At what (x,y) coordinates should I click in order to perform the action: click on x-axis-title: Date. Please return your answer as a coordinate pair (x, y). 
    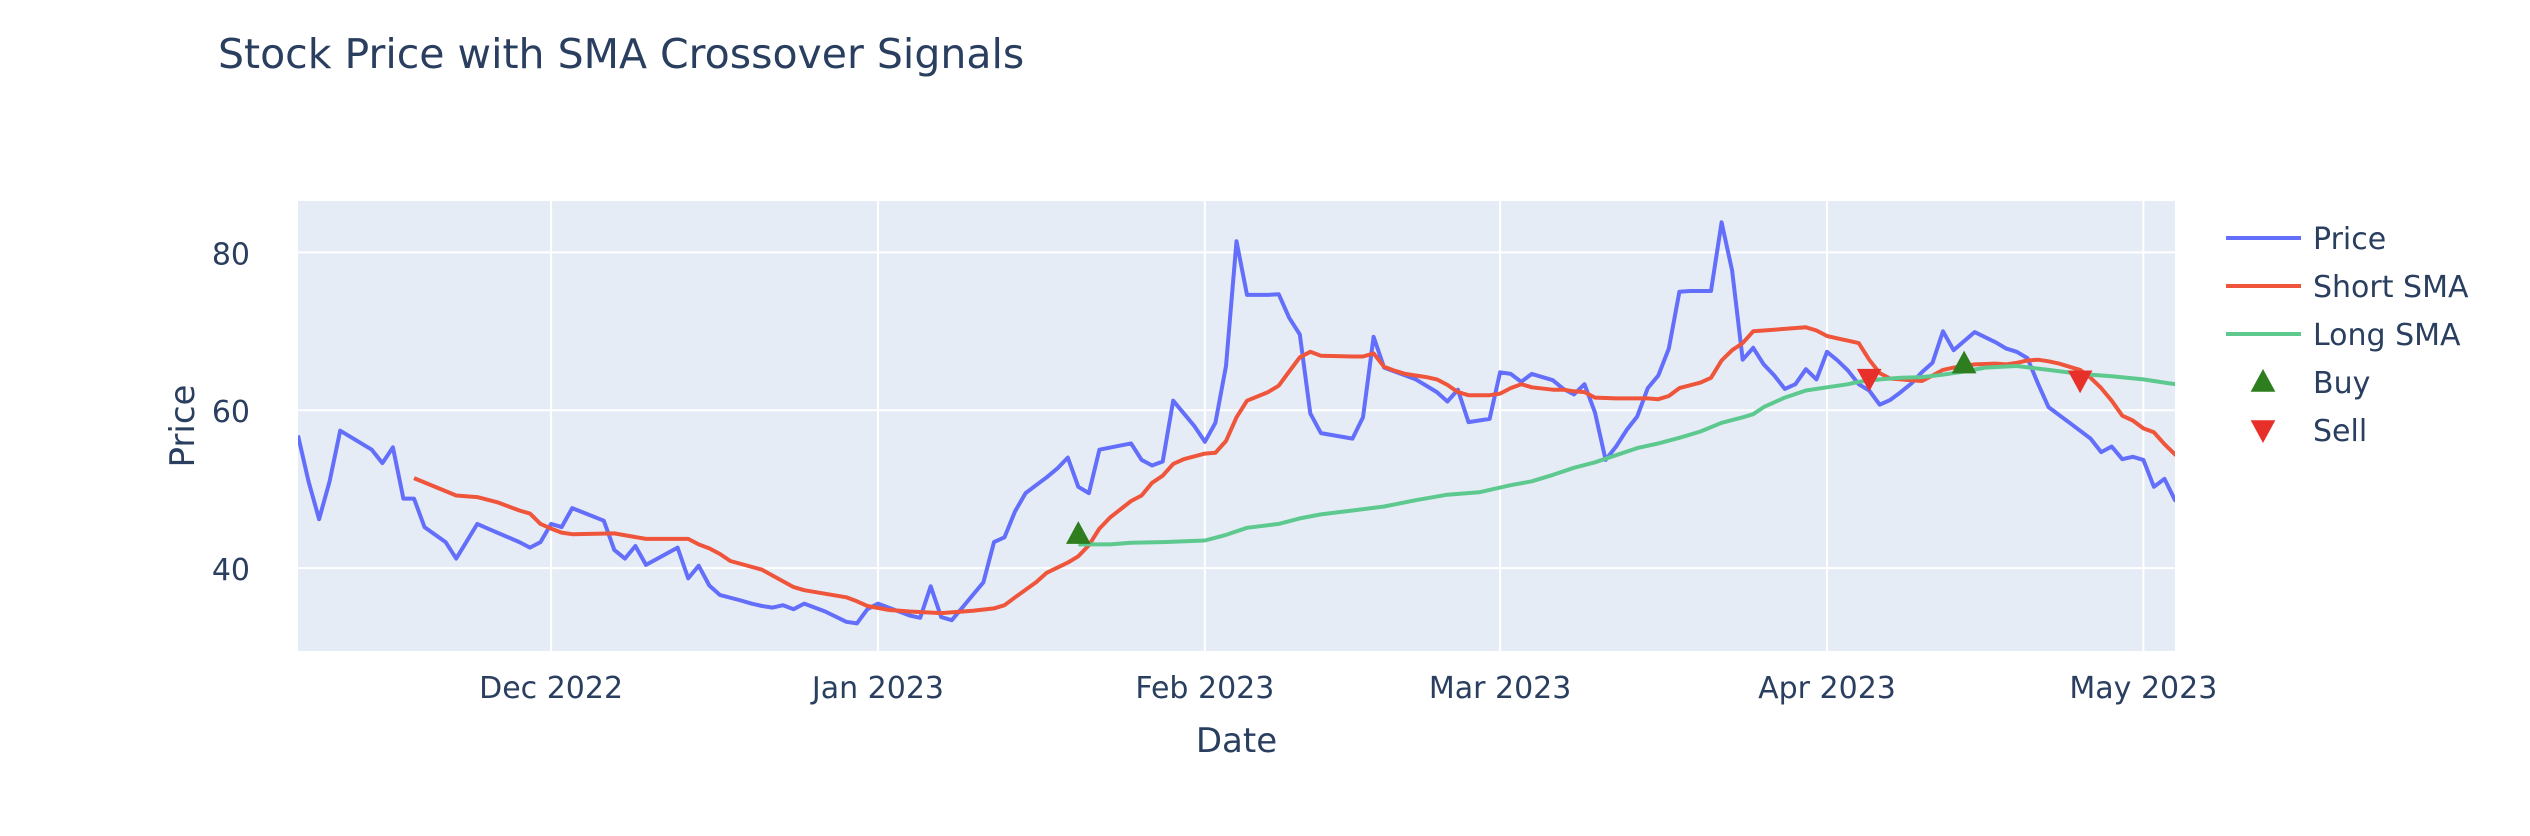
    Looking at the image, I should click on (1236, 741).